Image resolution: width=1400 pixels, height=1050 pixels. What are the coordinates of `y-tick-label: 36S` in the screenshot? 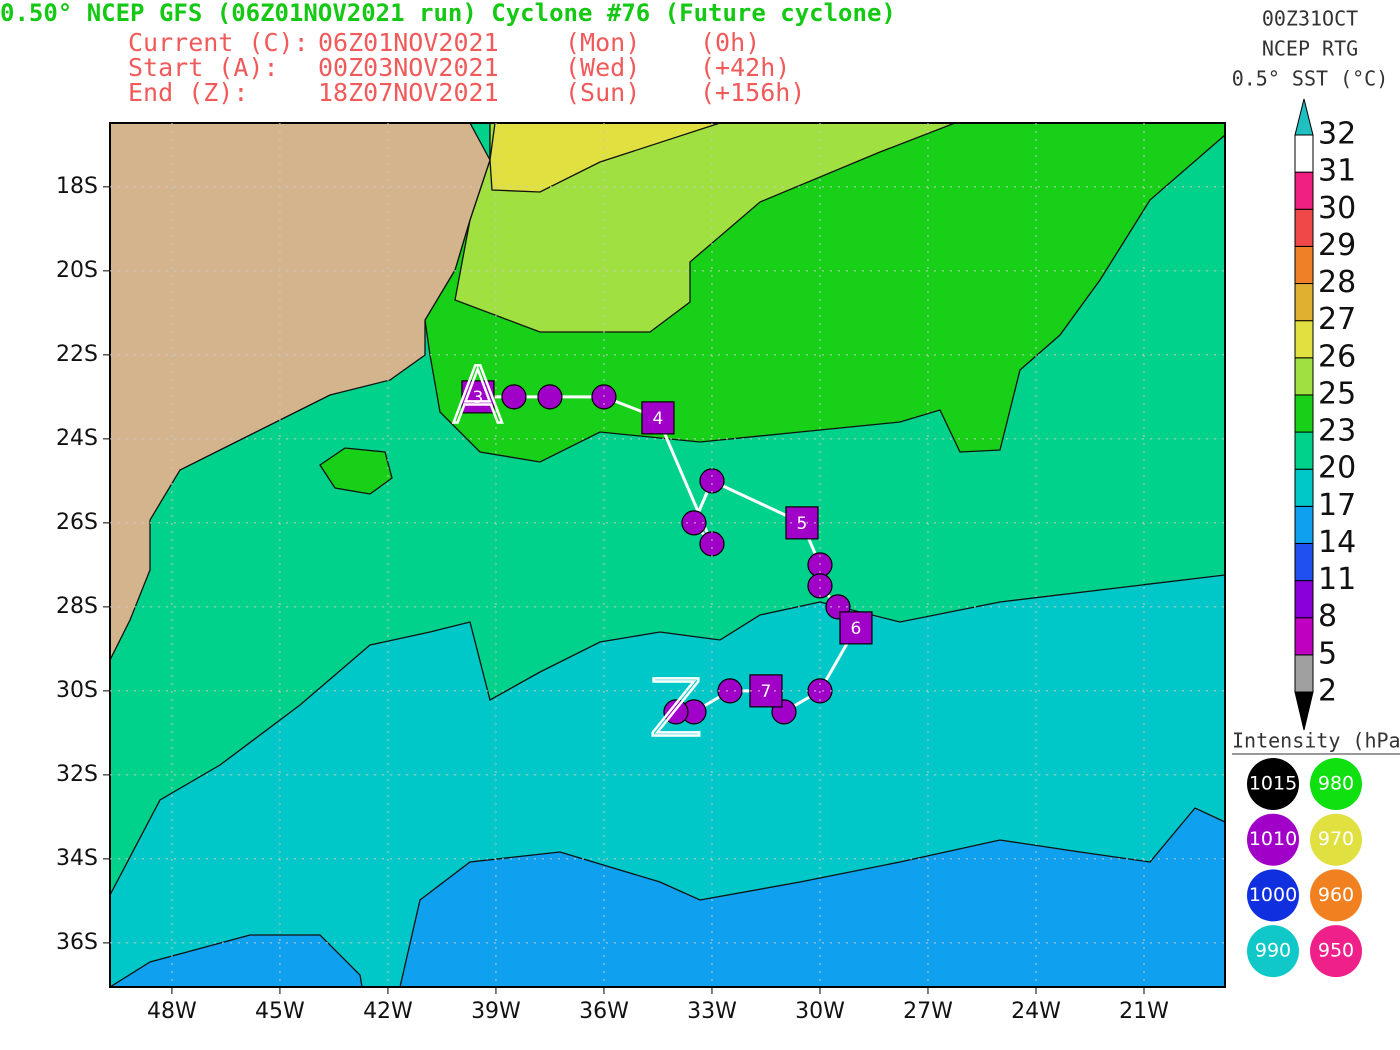 It's located at (77, 942).